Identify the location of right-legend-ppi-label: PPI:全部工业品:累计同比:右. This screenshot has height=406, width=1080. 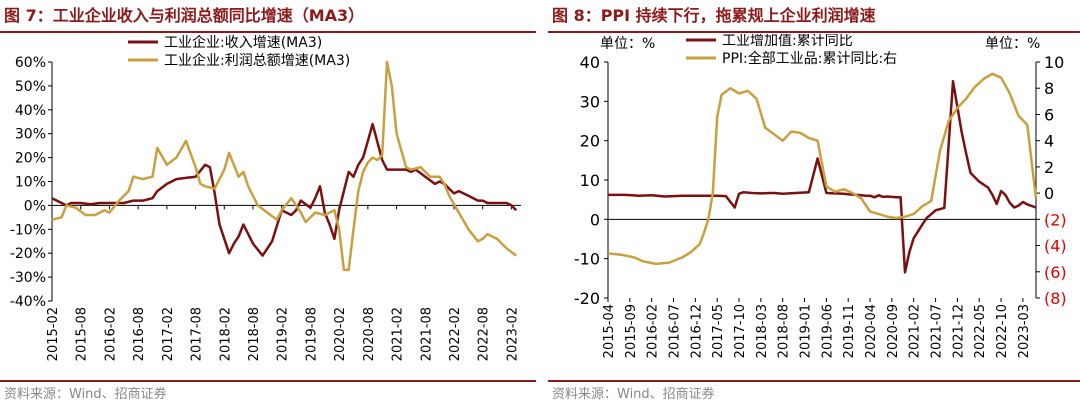
(809, 58).